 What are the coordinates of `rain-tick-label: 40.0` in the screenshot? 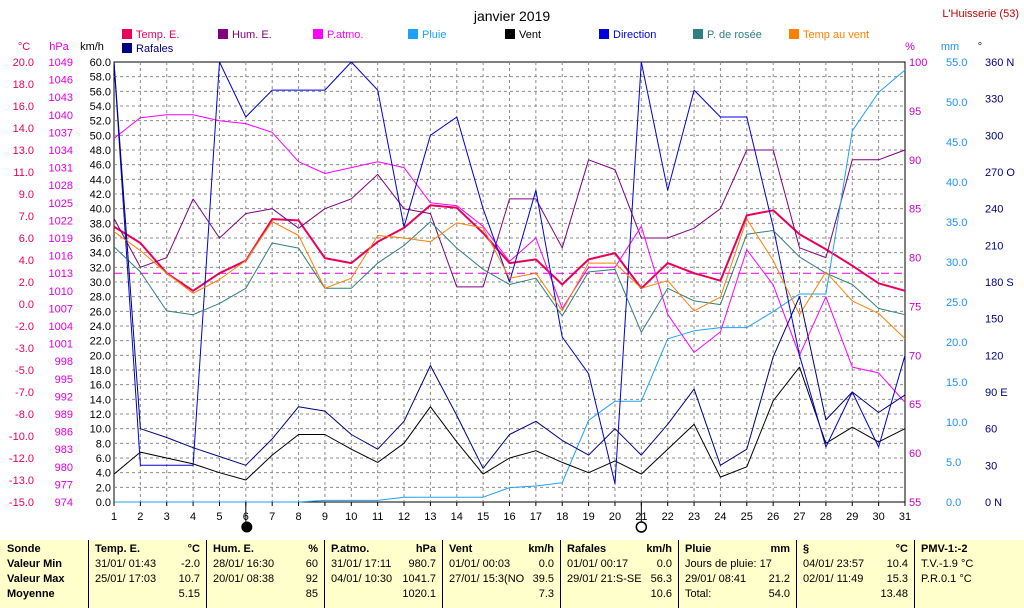 It's located at (956, 183).